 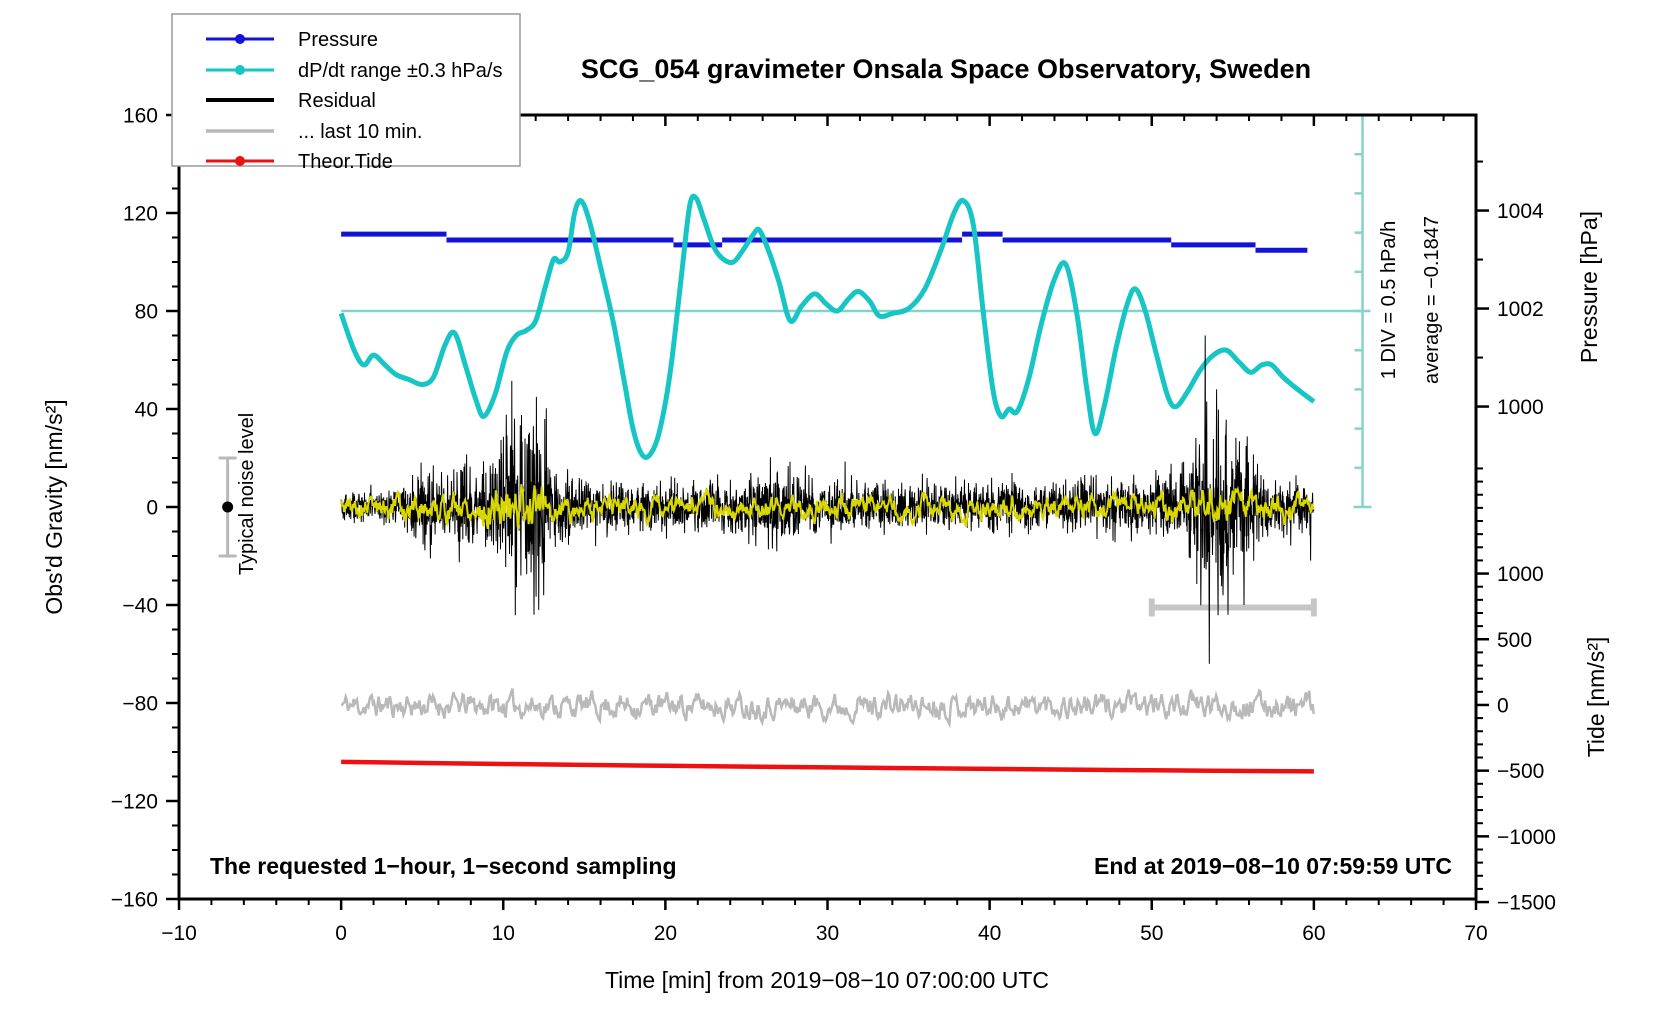 I want to click on legend-label-pressure: Pressure, so click(x=338, y=40).